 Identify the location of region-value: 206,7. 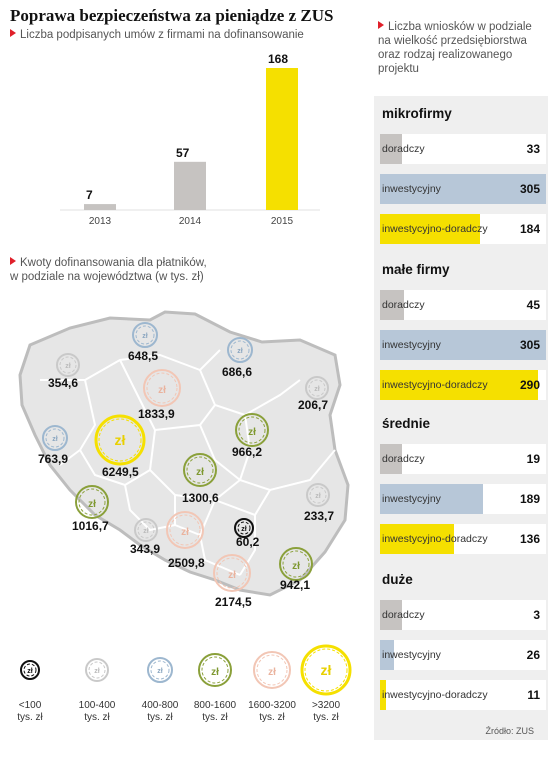
(313, 405).